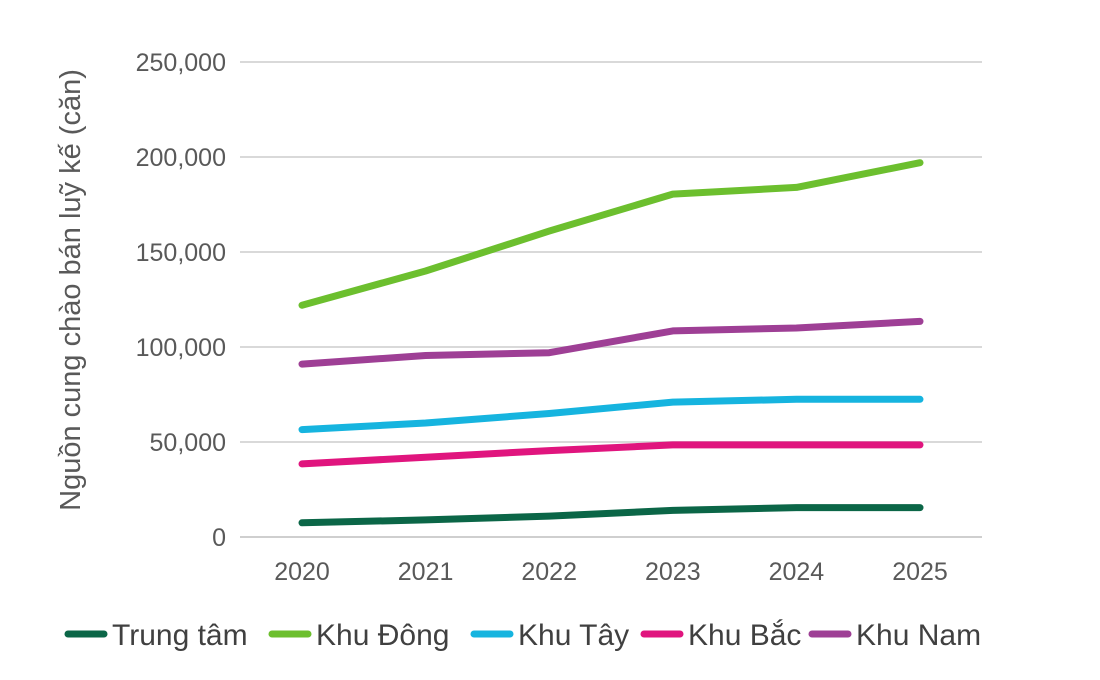 This screenshot has height=680, width=1100. I want to click on y-tick-label: 150,000, so click(181, 253).